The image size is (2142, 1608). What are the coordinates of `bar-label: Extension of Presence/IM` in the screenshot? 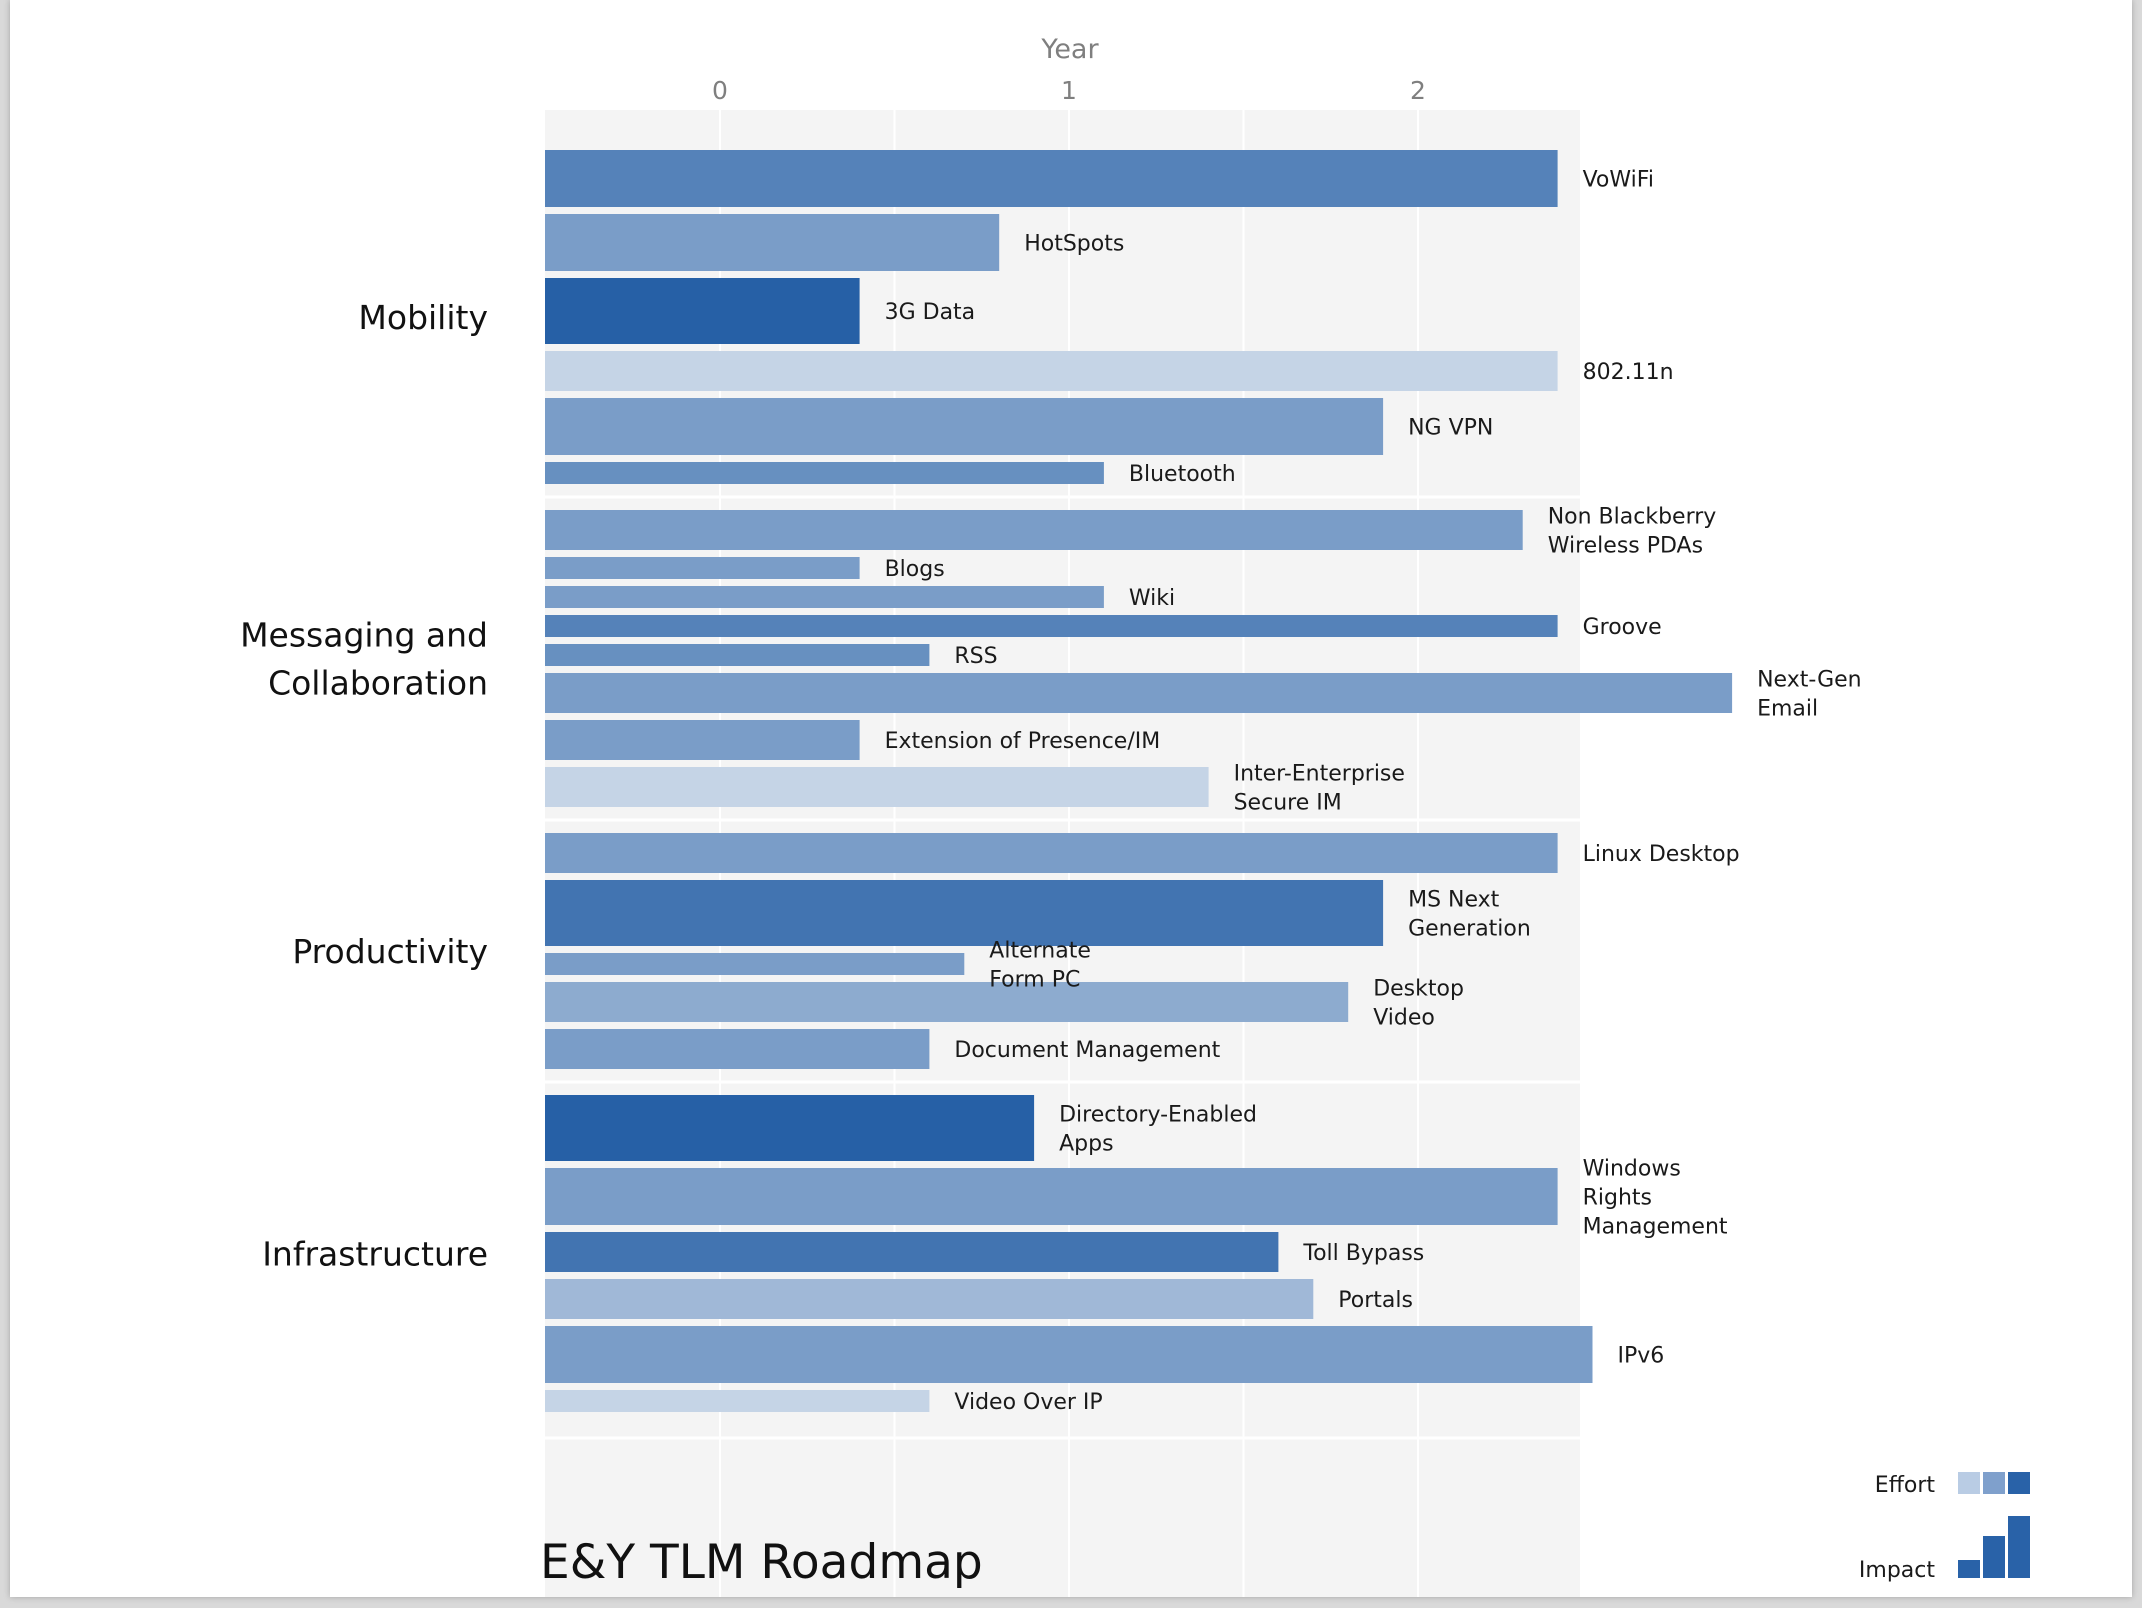 It's located at (1023, 741).